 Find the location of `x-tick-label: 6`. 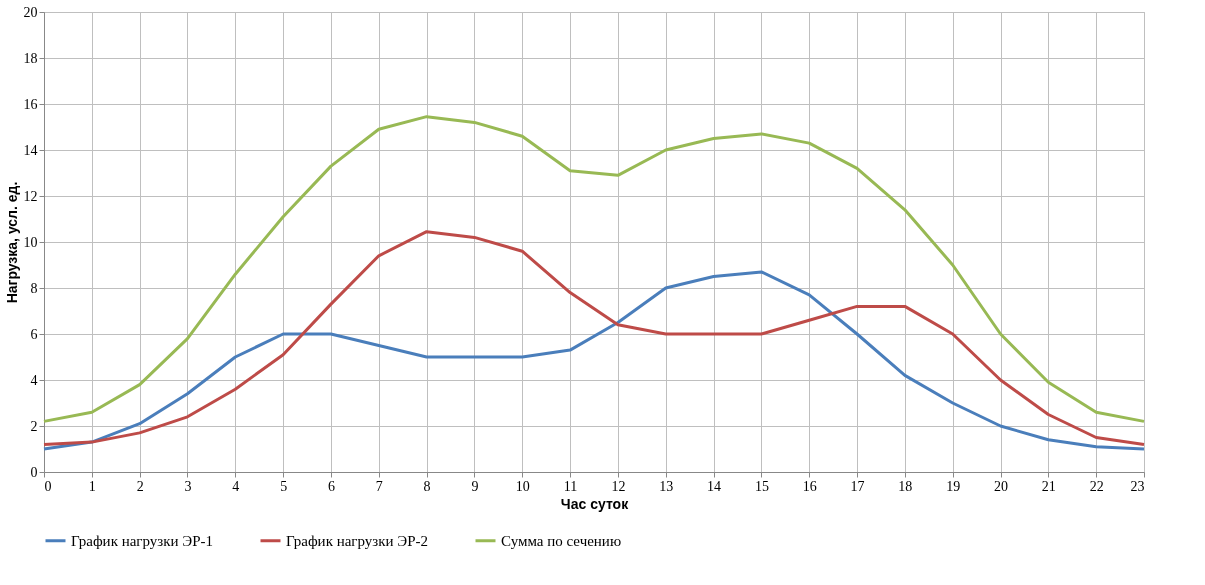

x-tick-label: 6 is located at coordinates (331, 486).